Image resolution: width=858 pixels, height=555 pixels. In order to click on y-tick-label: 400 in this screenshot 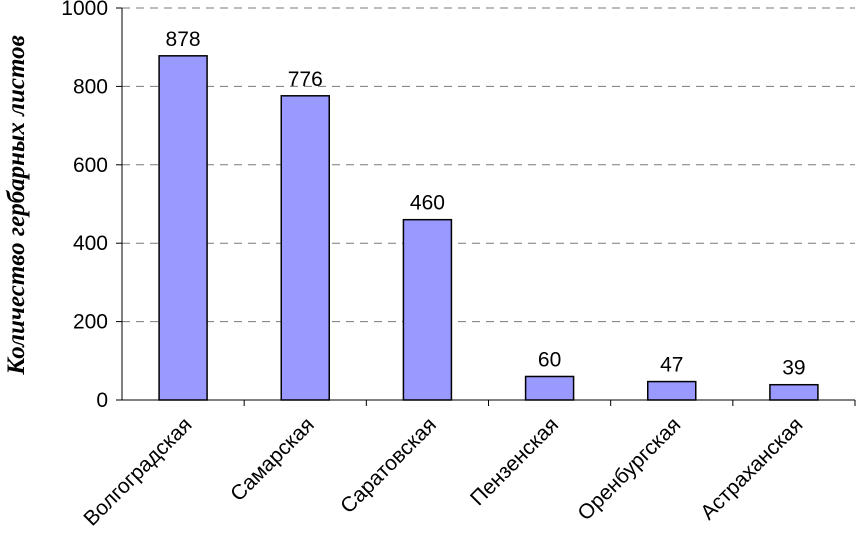, I will do `click(90, 243)`.